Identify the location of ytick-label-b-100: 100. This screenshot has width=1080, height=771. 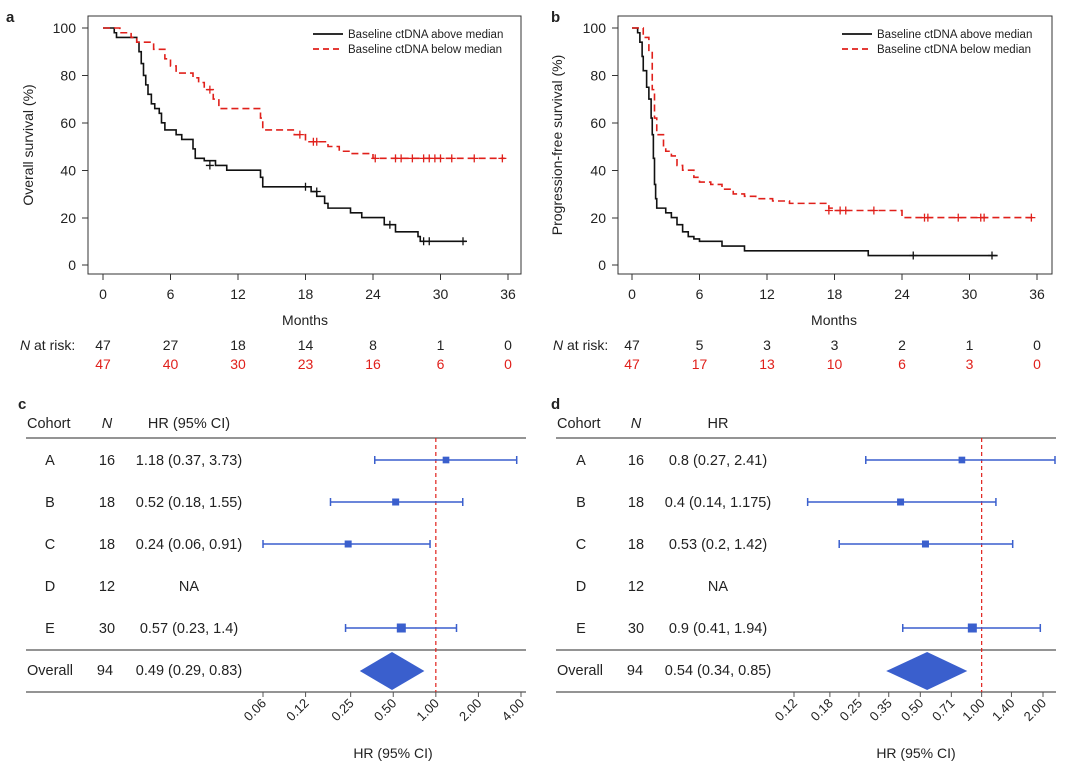
(595, 28).